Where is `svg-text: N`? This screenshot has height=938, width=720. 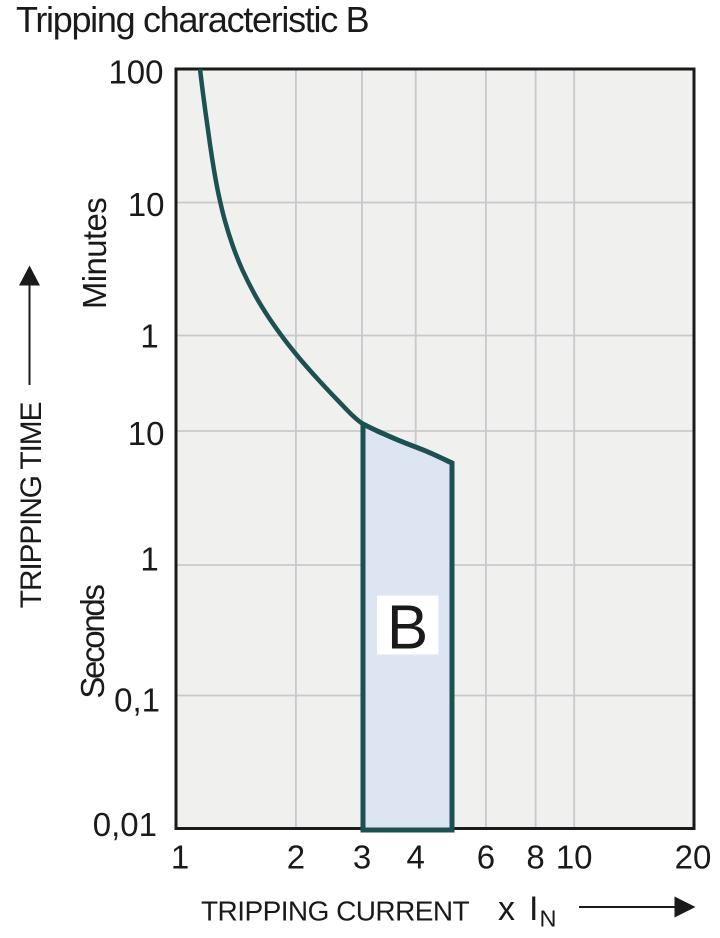 svg-text: N is located at coordinates (548, 919).